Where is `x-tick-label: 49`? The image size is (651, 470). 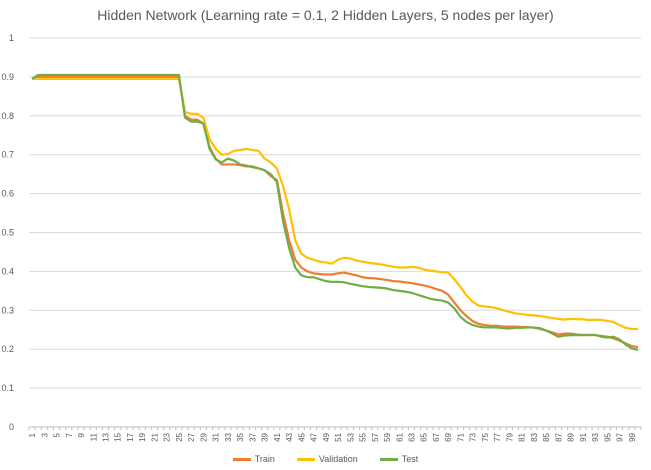 x-tick-label: 49 is located at coordinates (326, 436).